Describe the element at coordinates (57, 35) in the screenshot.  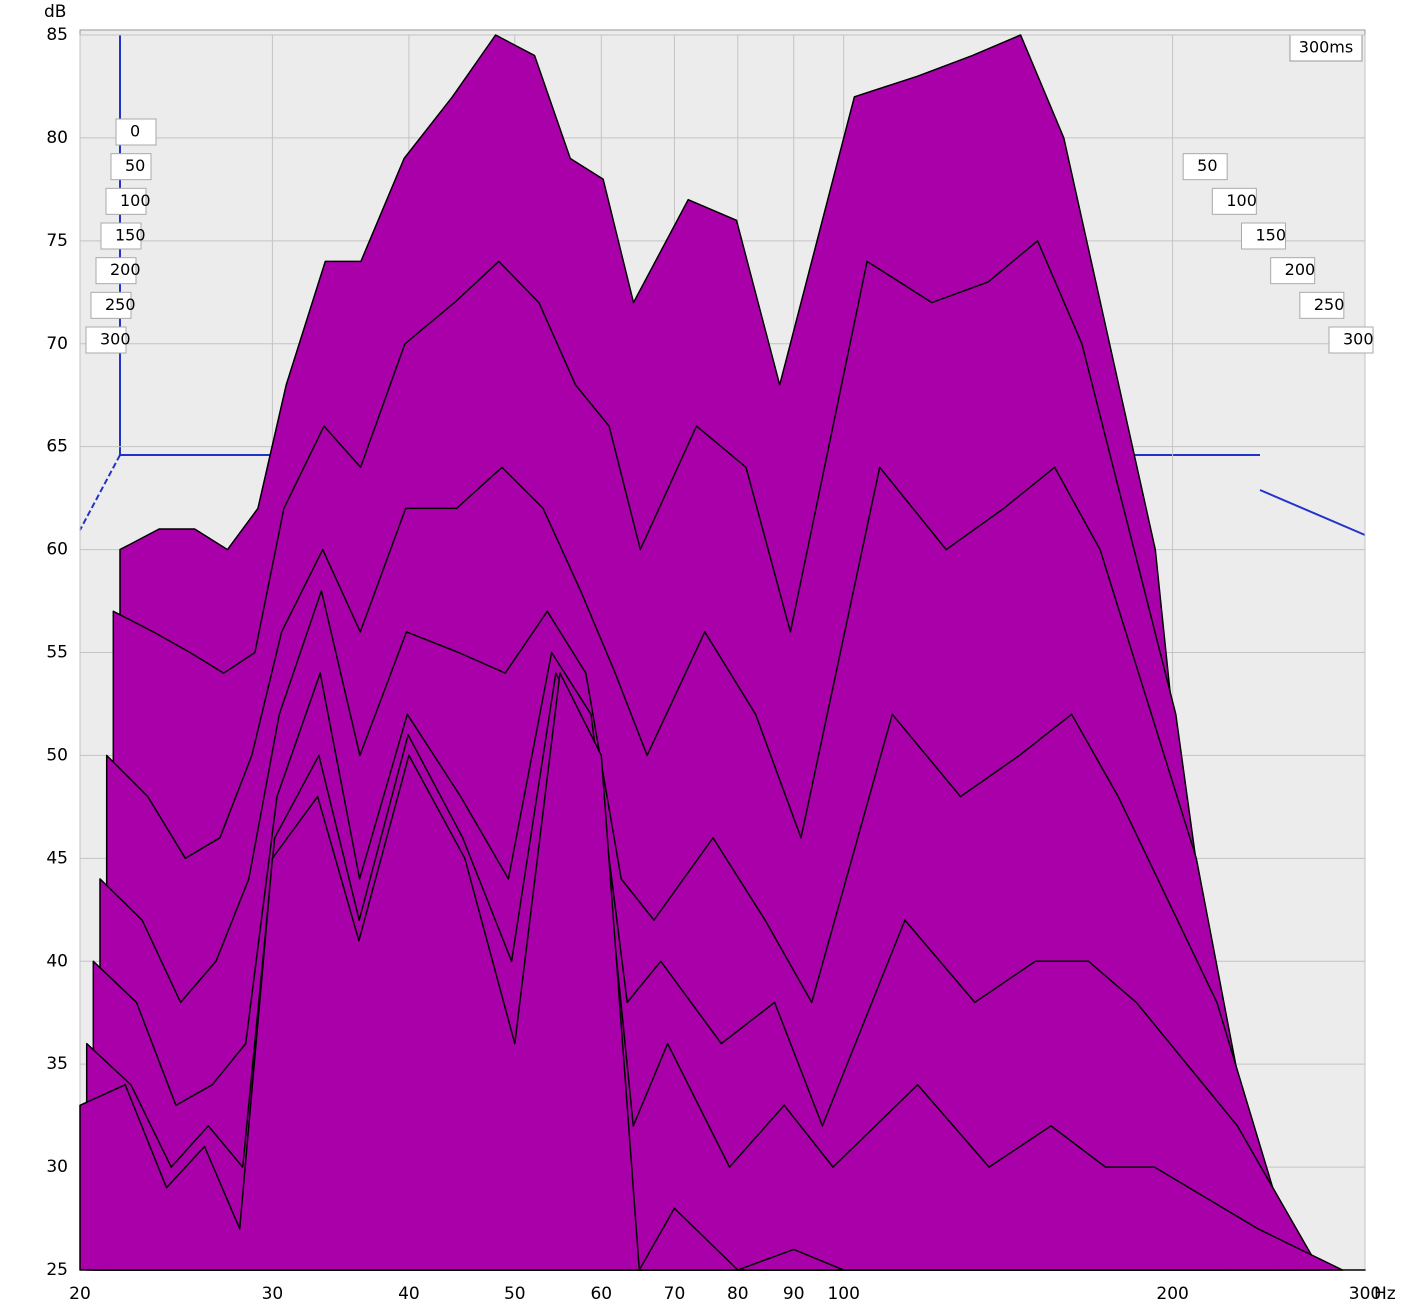
I see `y-tick-label: 85` at that location.